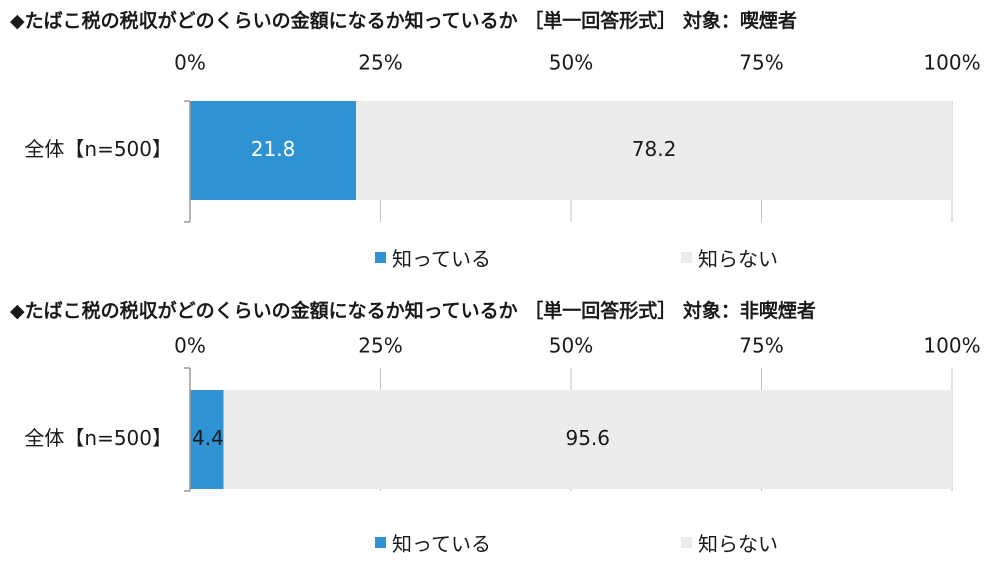 Image resolution: width=1000 pixels, height=570 pixels. I want to click on data-label: 95.6, so click(587, 438).